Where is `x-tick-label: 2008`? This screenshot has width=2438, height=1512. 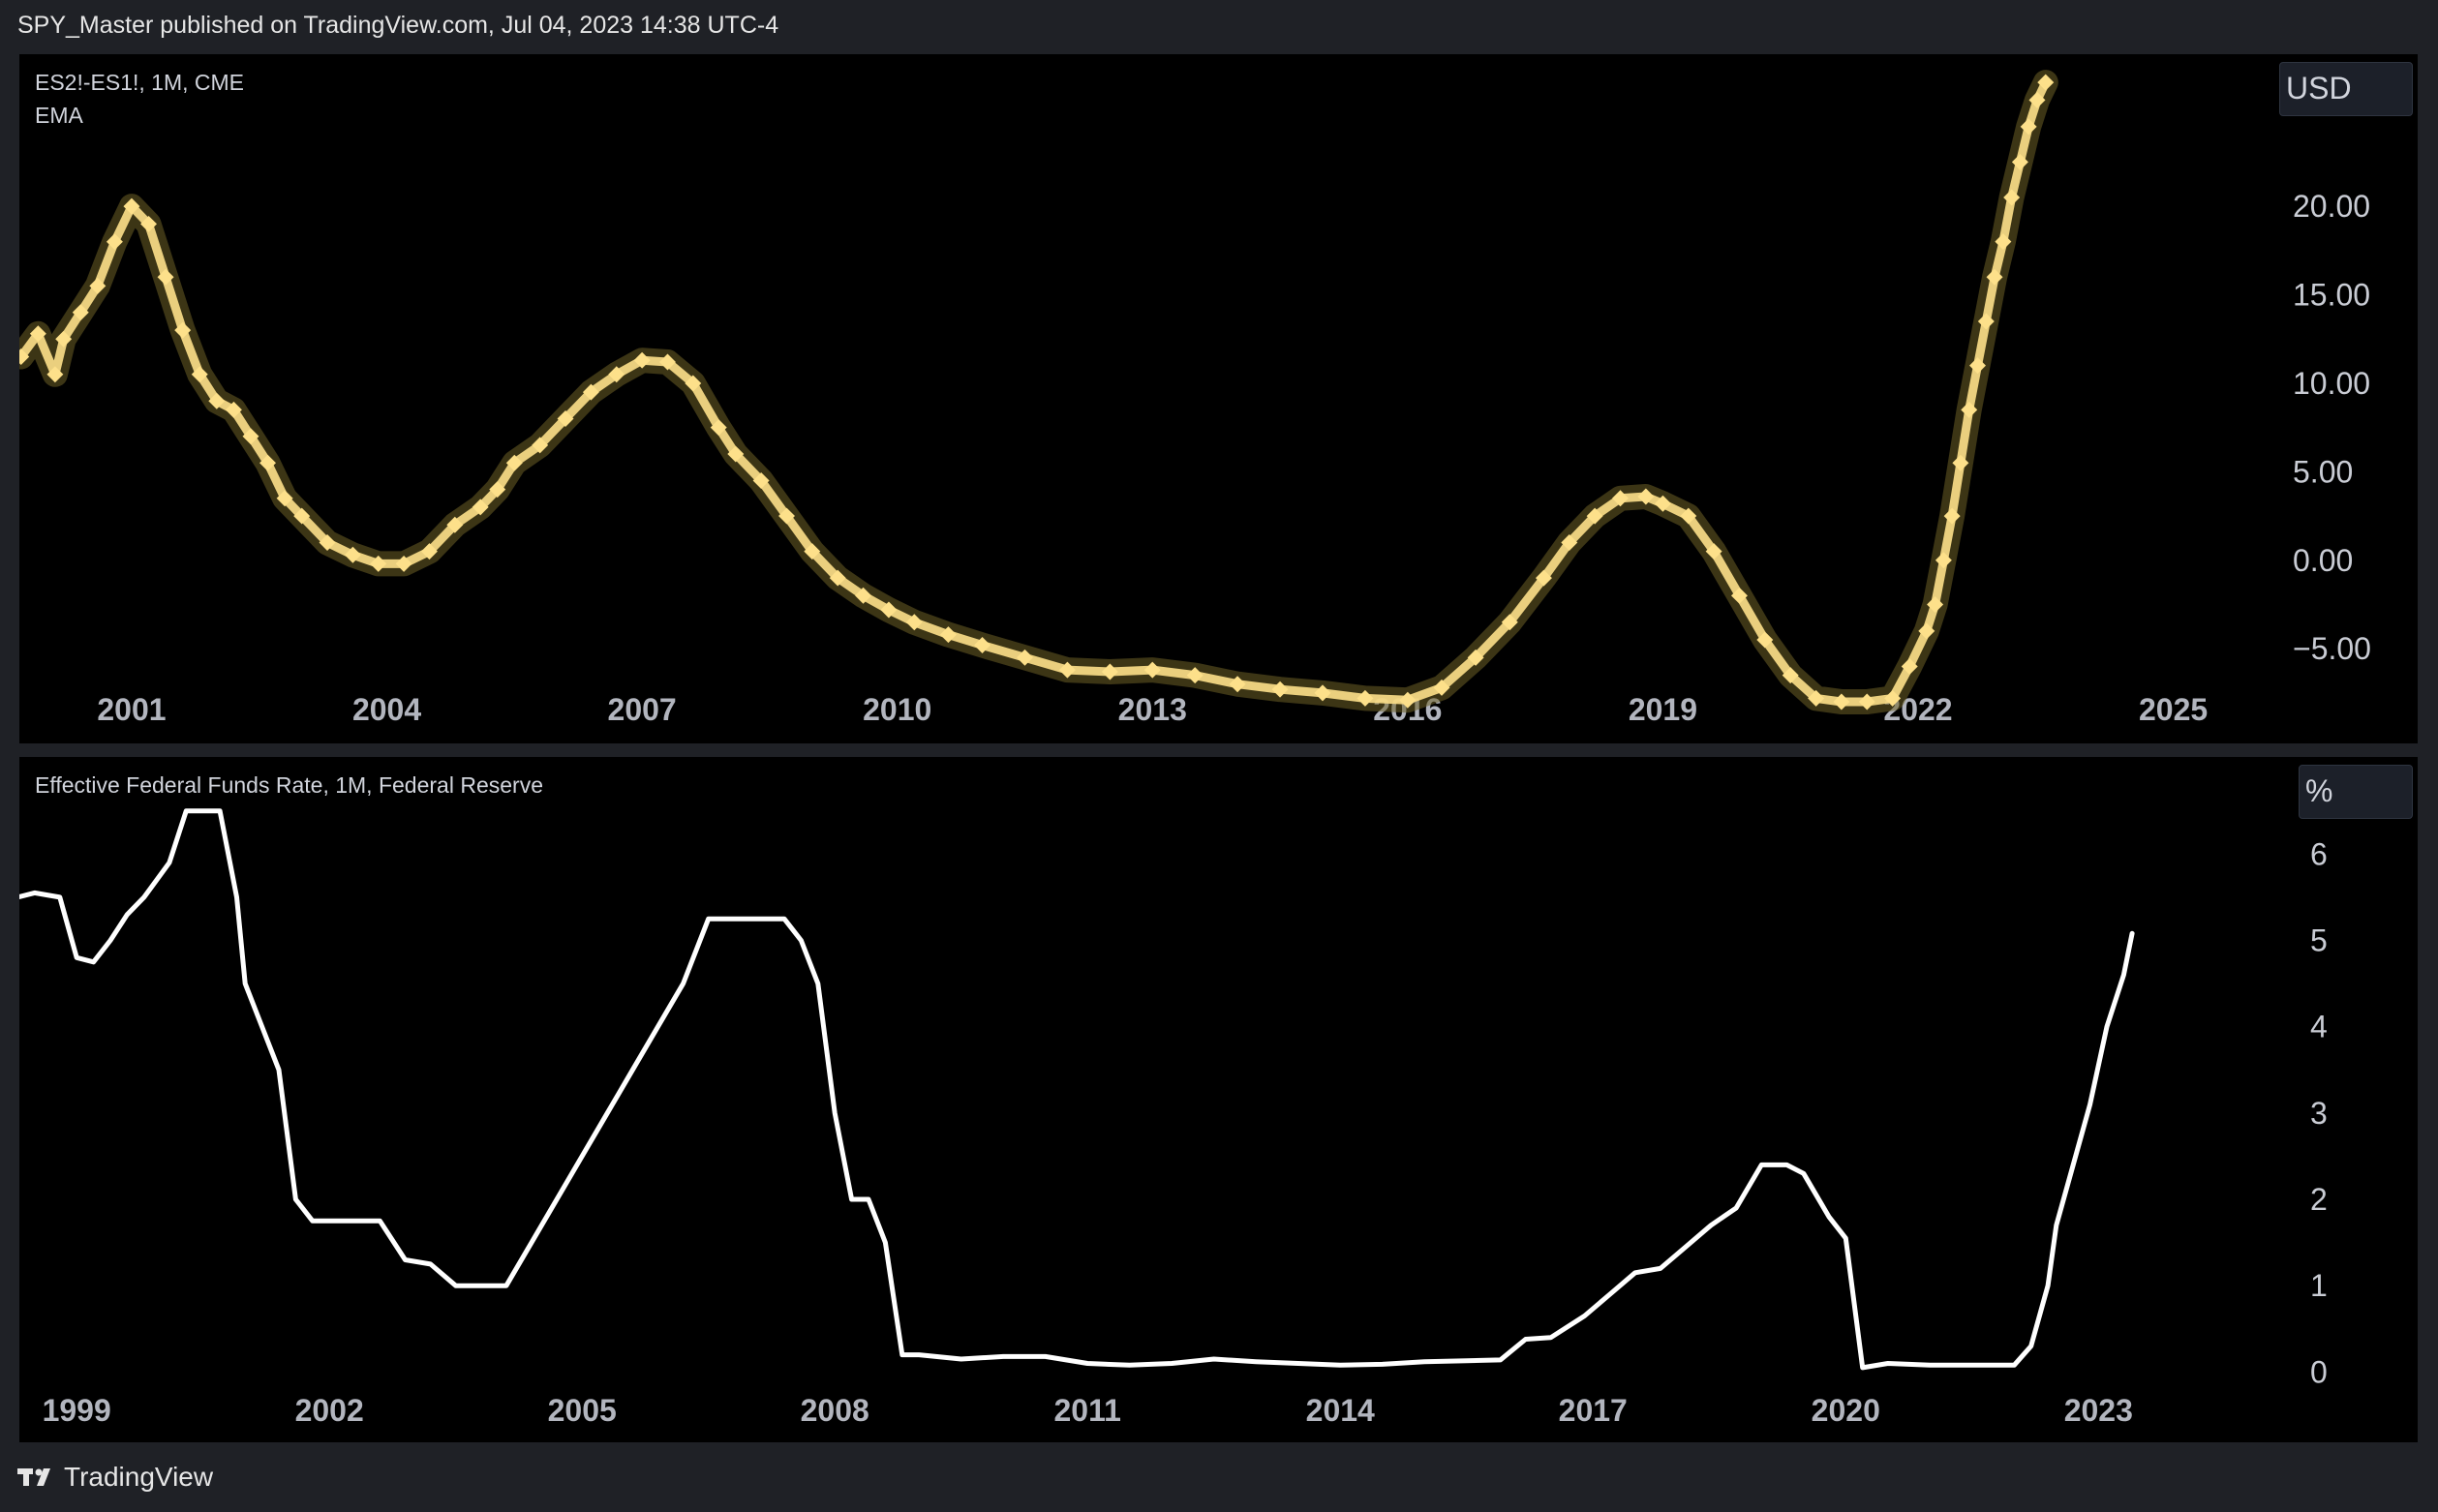 x-tick-label: 2008 is located at coordinates (835, 1410).